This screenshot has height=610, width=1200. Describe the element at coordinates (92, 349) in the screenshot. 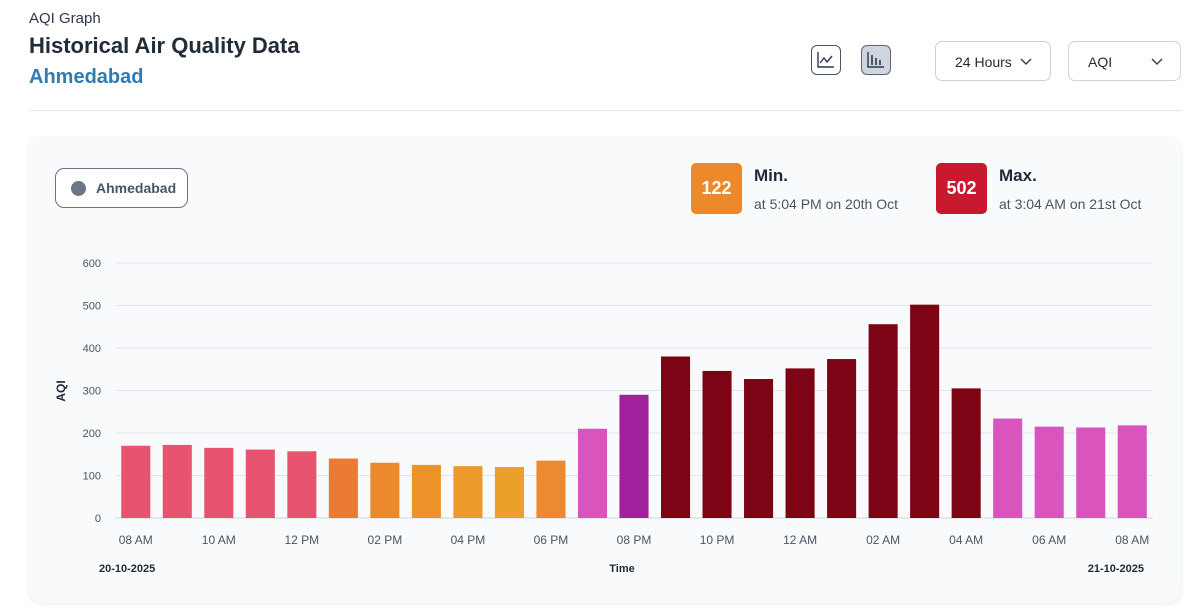

I see `y-tick-label: 400` at that location.